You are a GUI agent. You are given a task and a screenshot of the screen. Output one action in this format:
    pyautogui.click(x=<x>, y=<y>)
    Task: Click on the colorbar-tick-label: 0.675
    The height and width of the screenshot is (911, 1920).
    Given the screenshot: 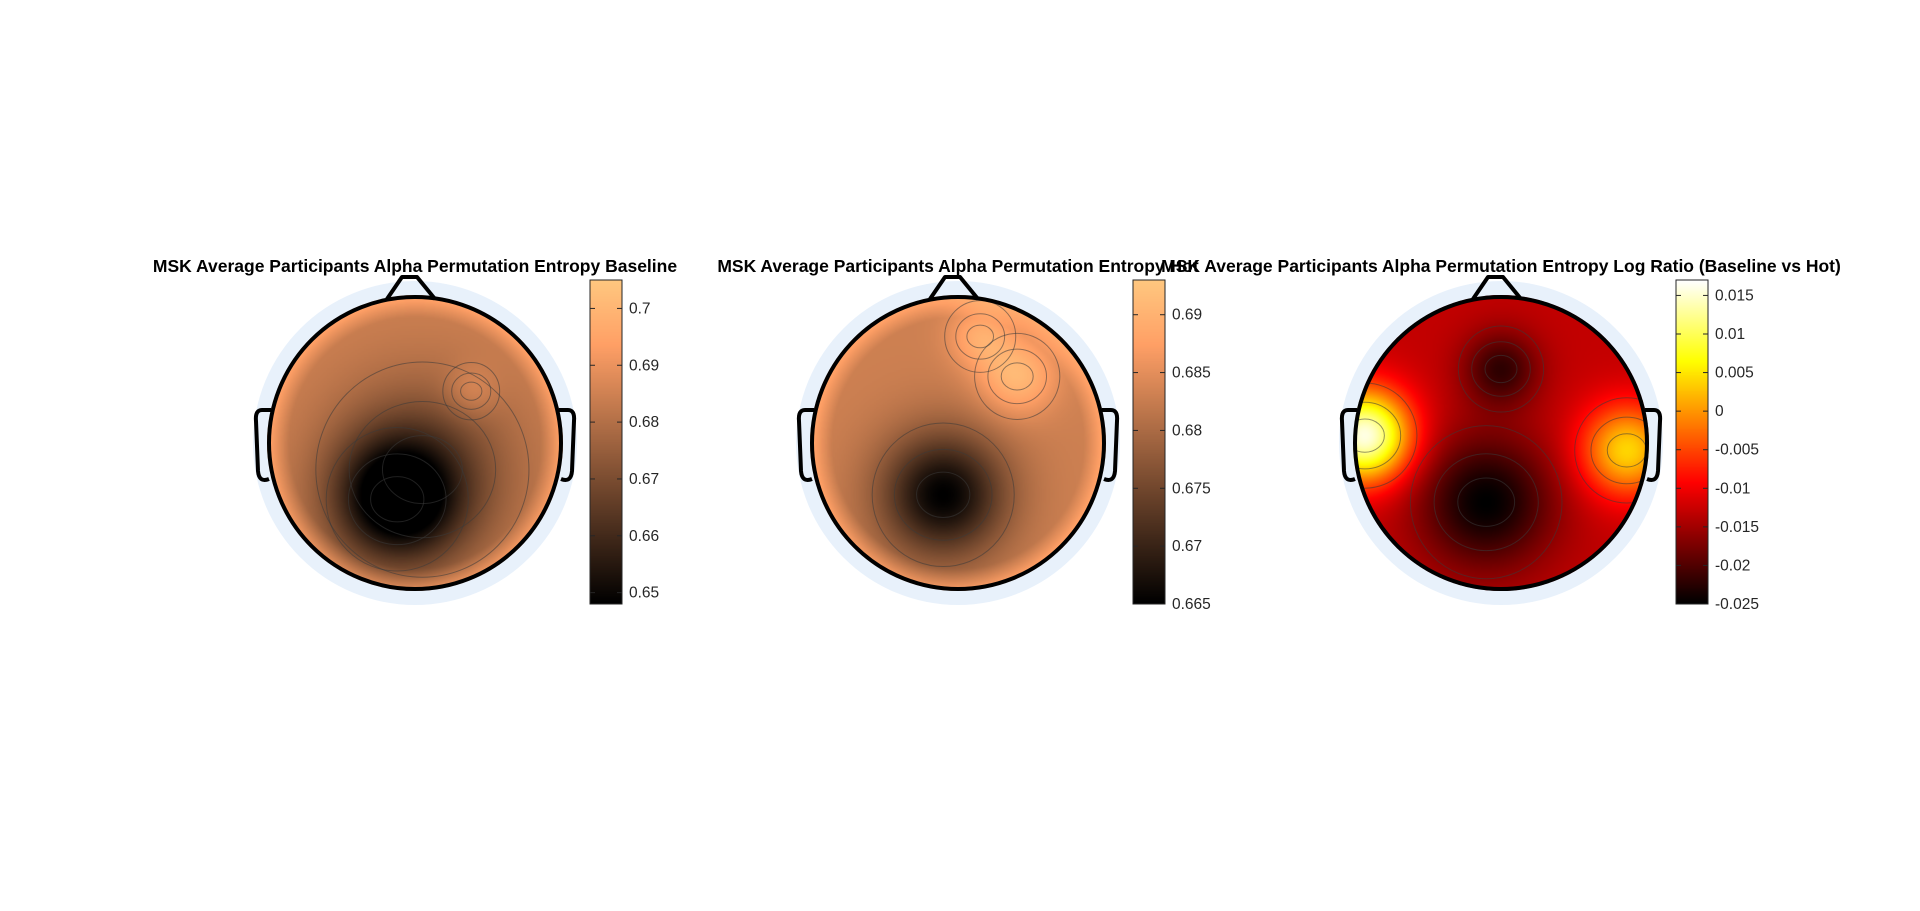 What is the action you would take?
    pyautogui.click(x=1191, y=488)
    